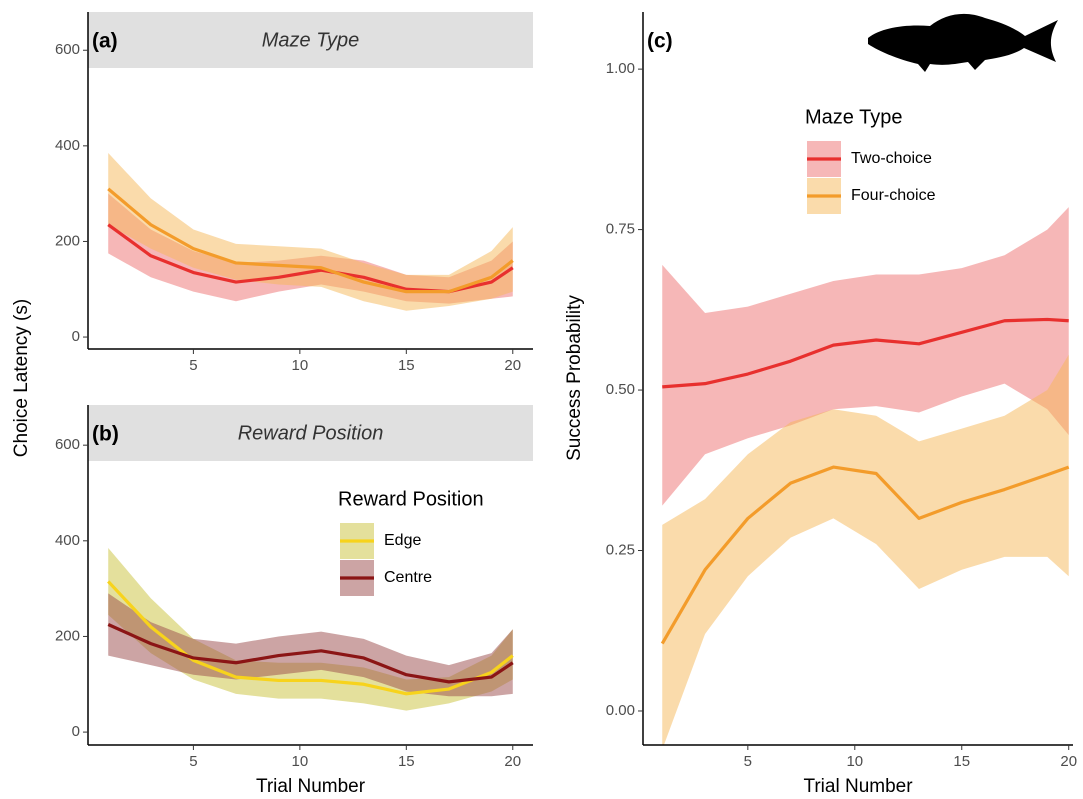 Image resolution: width=1083 pixels, height=799 pixels. I want to click on panel-label: (c), so click(660, 41).